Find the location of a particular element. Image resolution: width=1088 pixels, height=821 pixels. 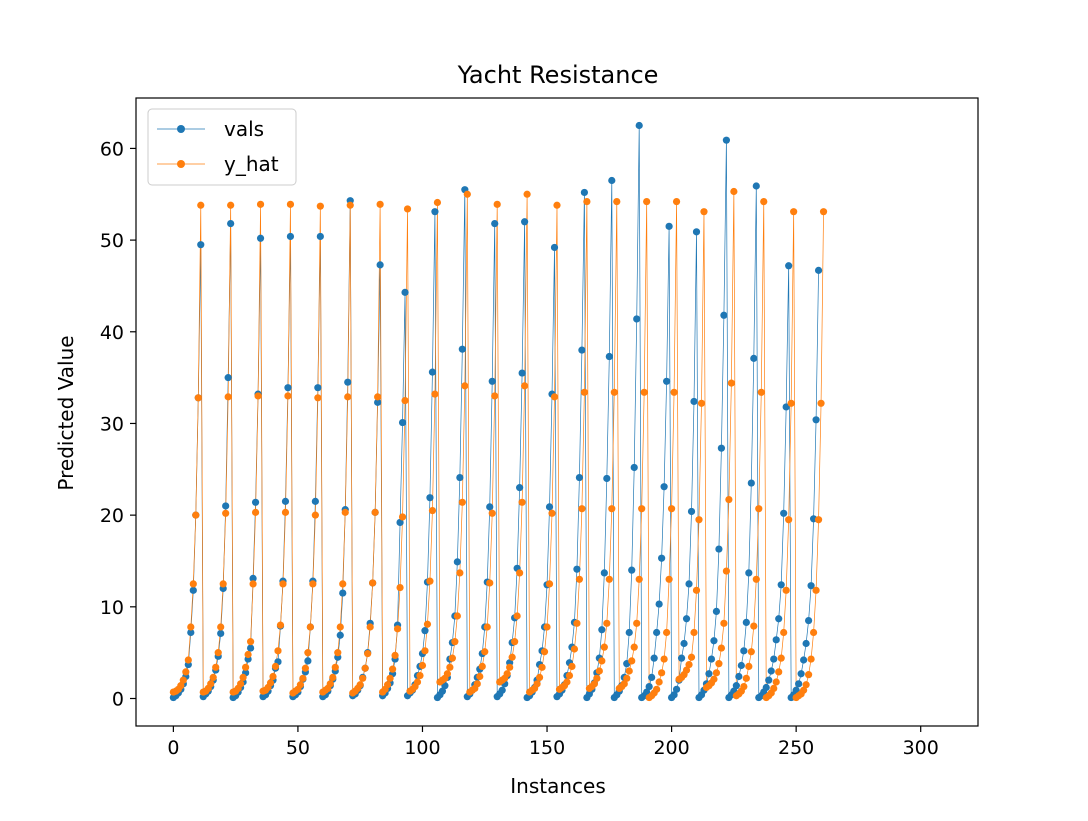

x-axis-ticks: 0 50 100 150 200 250 300 is located at coordinates (553, 742).